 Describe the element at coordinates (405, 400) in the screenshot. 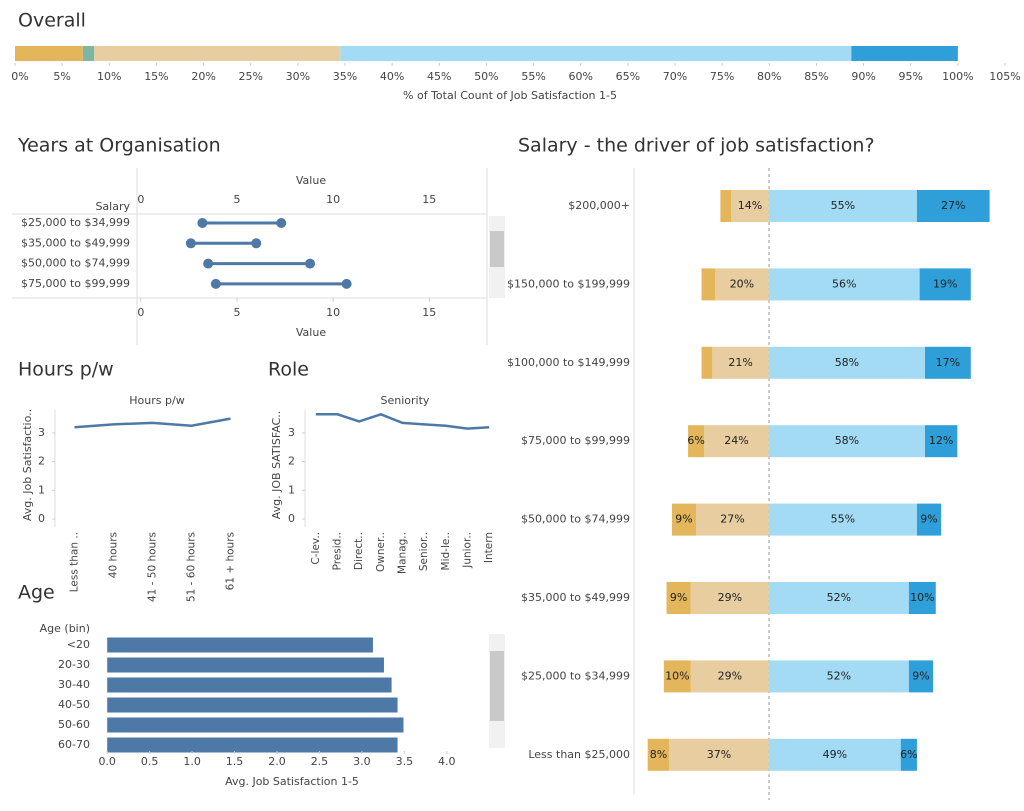

I see `chart-subtitle: Seniority` at that location.